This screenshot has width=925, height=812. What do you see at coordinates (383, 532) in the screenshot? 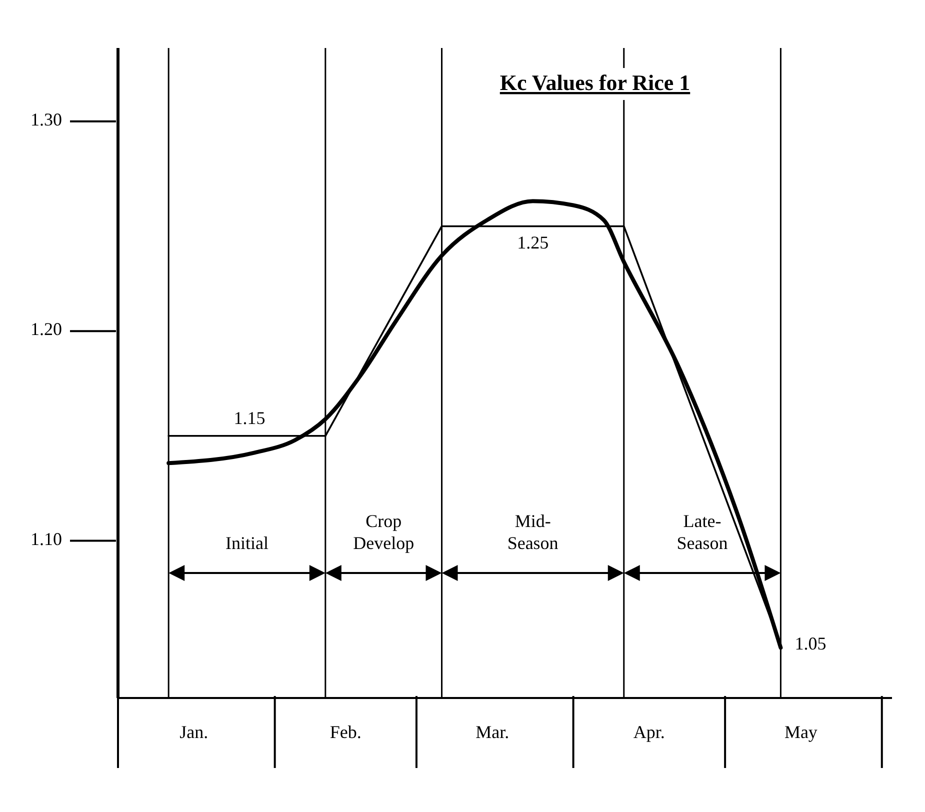
I see `annotation: Crop Develop` at bounding box center [383, 532].